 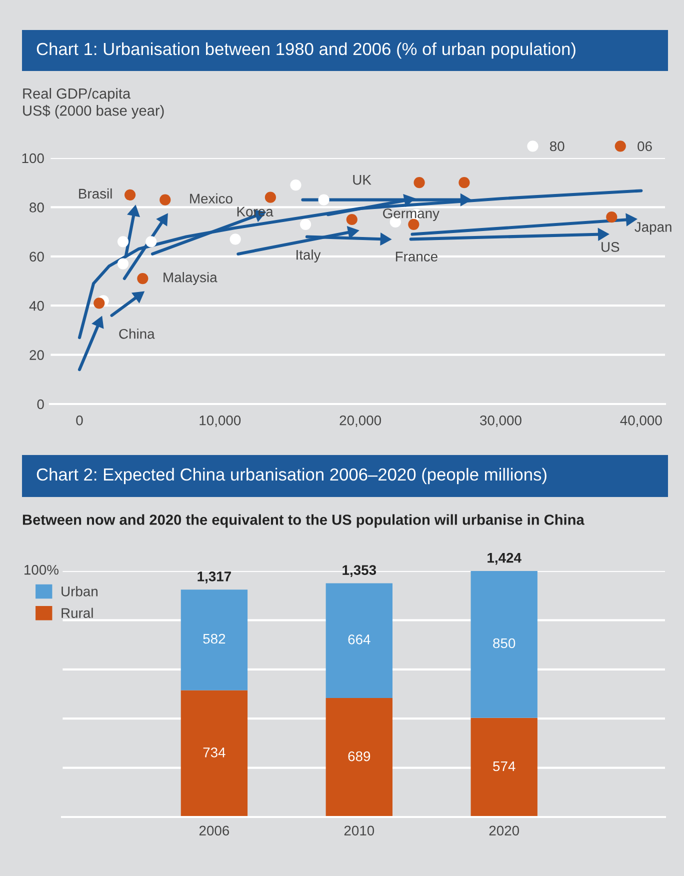 What do you see at coordinates (36, 305) in the screenshot?
I see `y-tick-label: 40` at bounding box center [36, 305].